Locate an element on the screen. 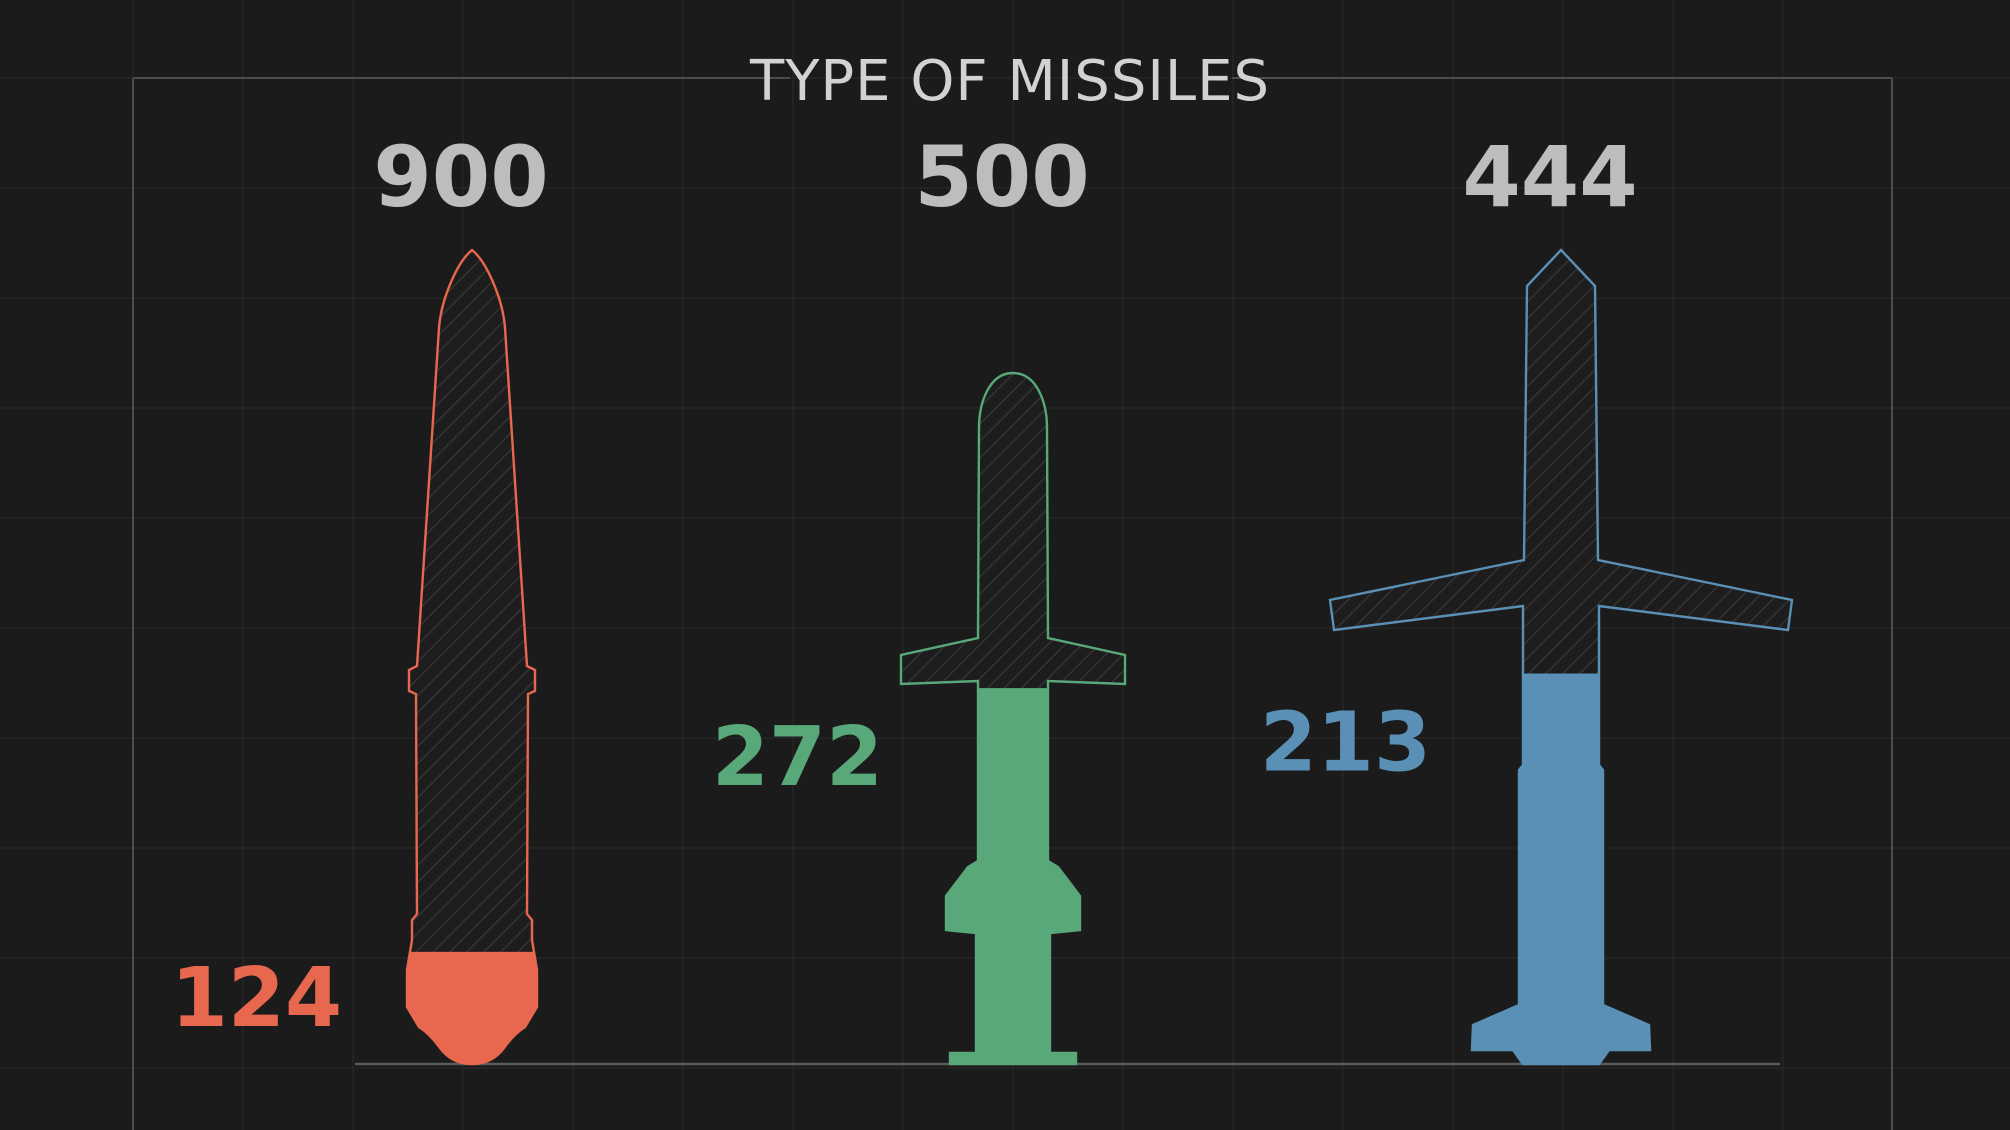  total-label: 500 is located at coordinates (1001, 177).